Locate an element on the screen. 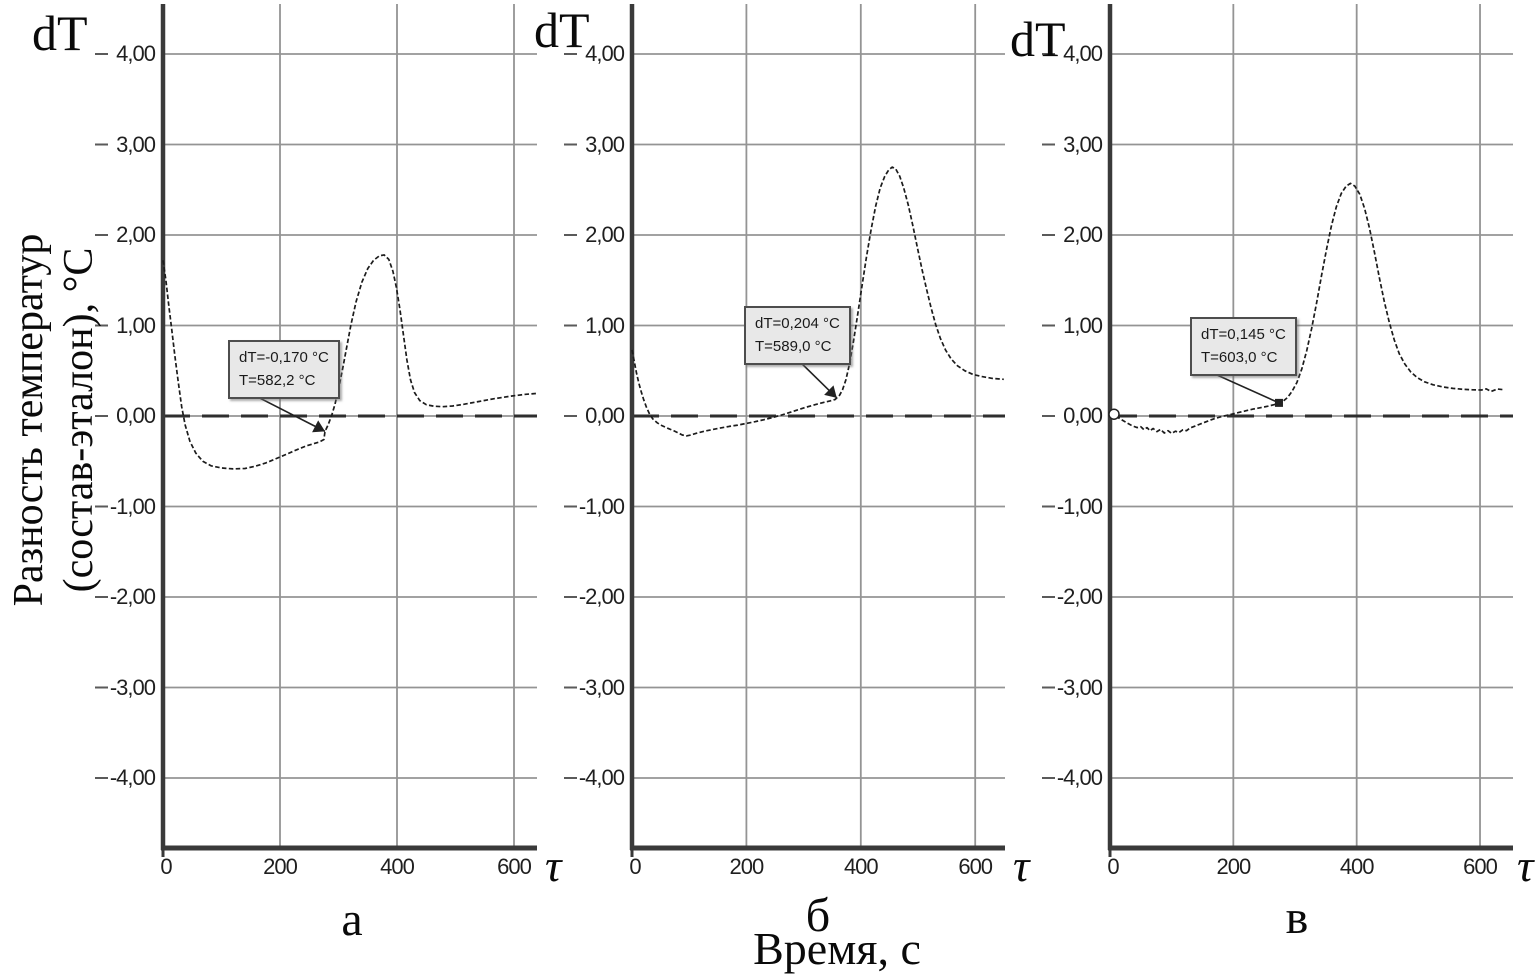 The height and width of the screenshot is (976, 1536). annotation-b-line2: T=589,0 °C is located at coordinates (793, 347).